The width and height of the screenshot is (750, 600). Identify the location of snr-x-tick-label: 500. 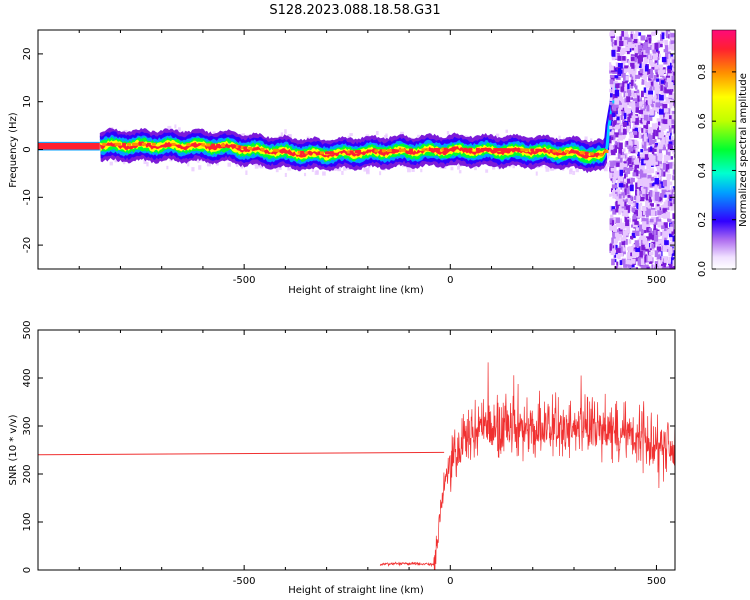
(656, 581).